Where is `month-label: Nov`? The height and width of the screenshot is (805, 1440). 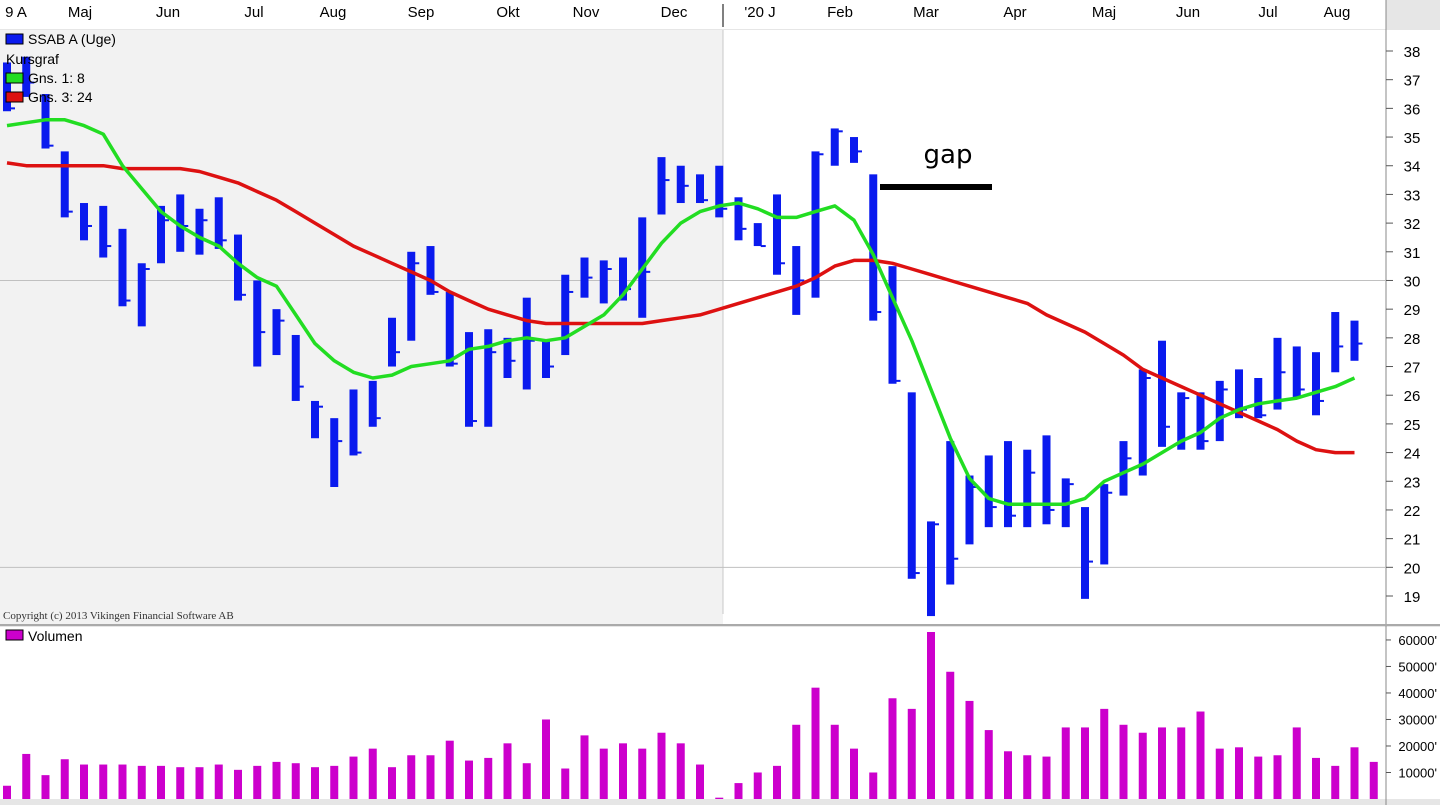
month-label: Nov is located at coordinates (586, 12).